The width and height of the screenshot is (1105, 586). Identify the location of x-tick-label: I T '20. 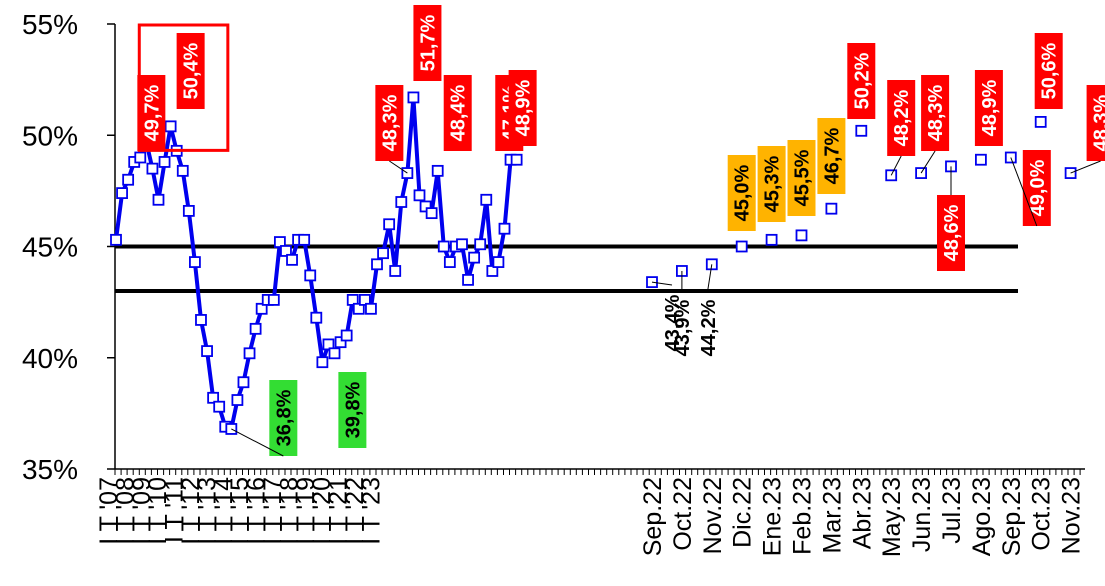
(322, 511).